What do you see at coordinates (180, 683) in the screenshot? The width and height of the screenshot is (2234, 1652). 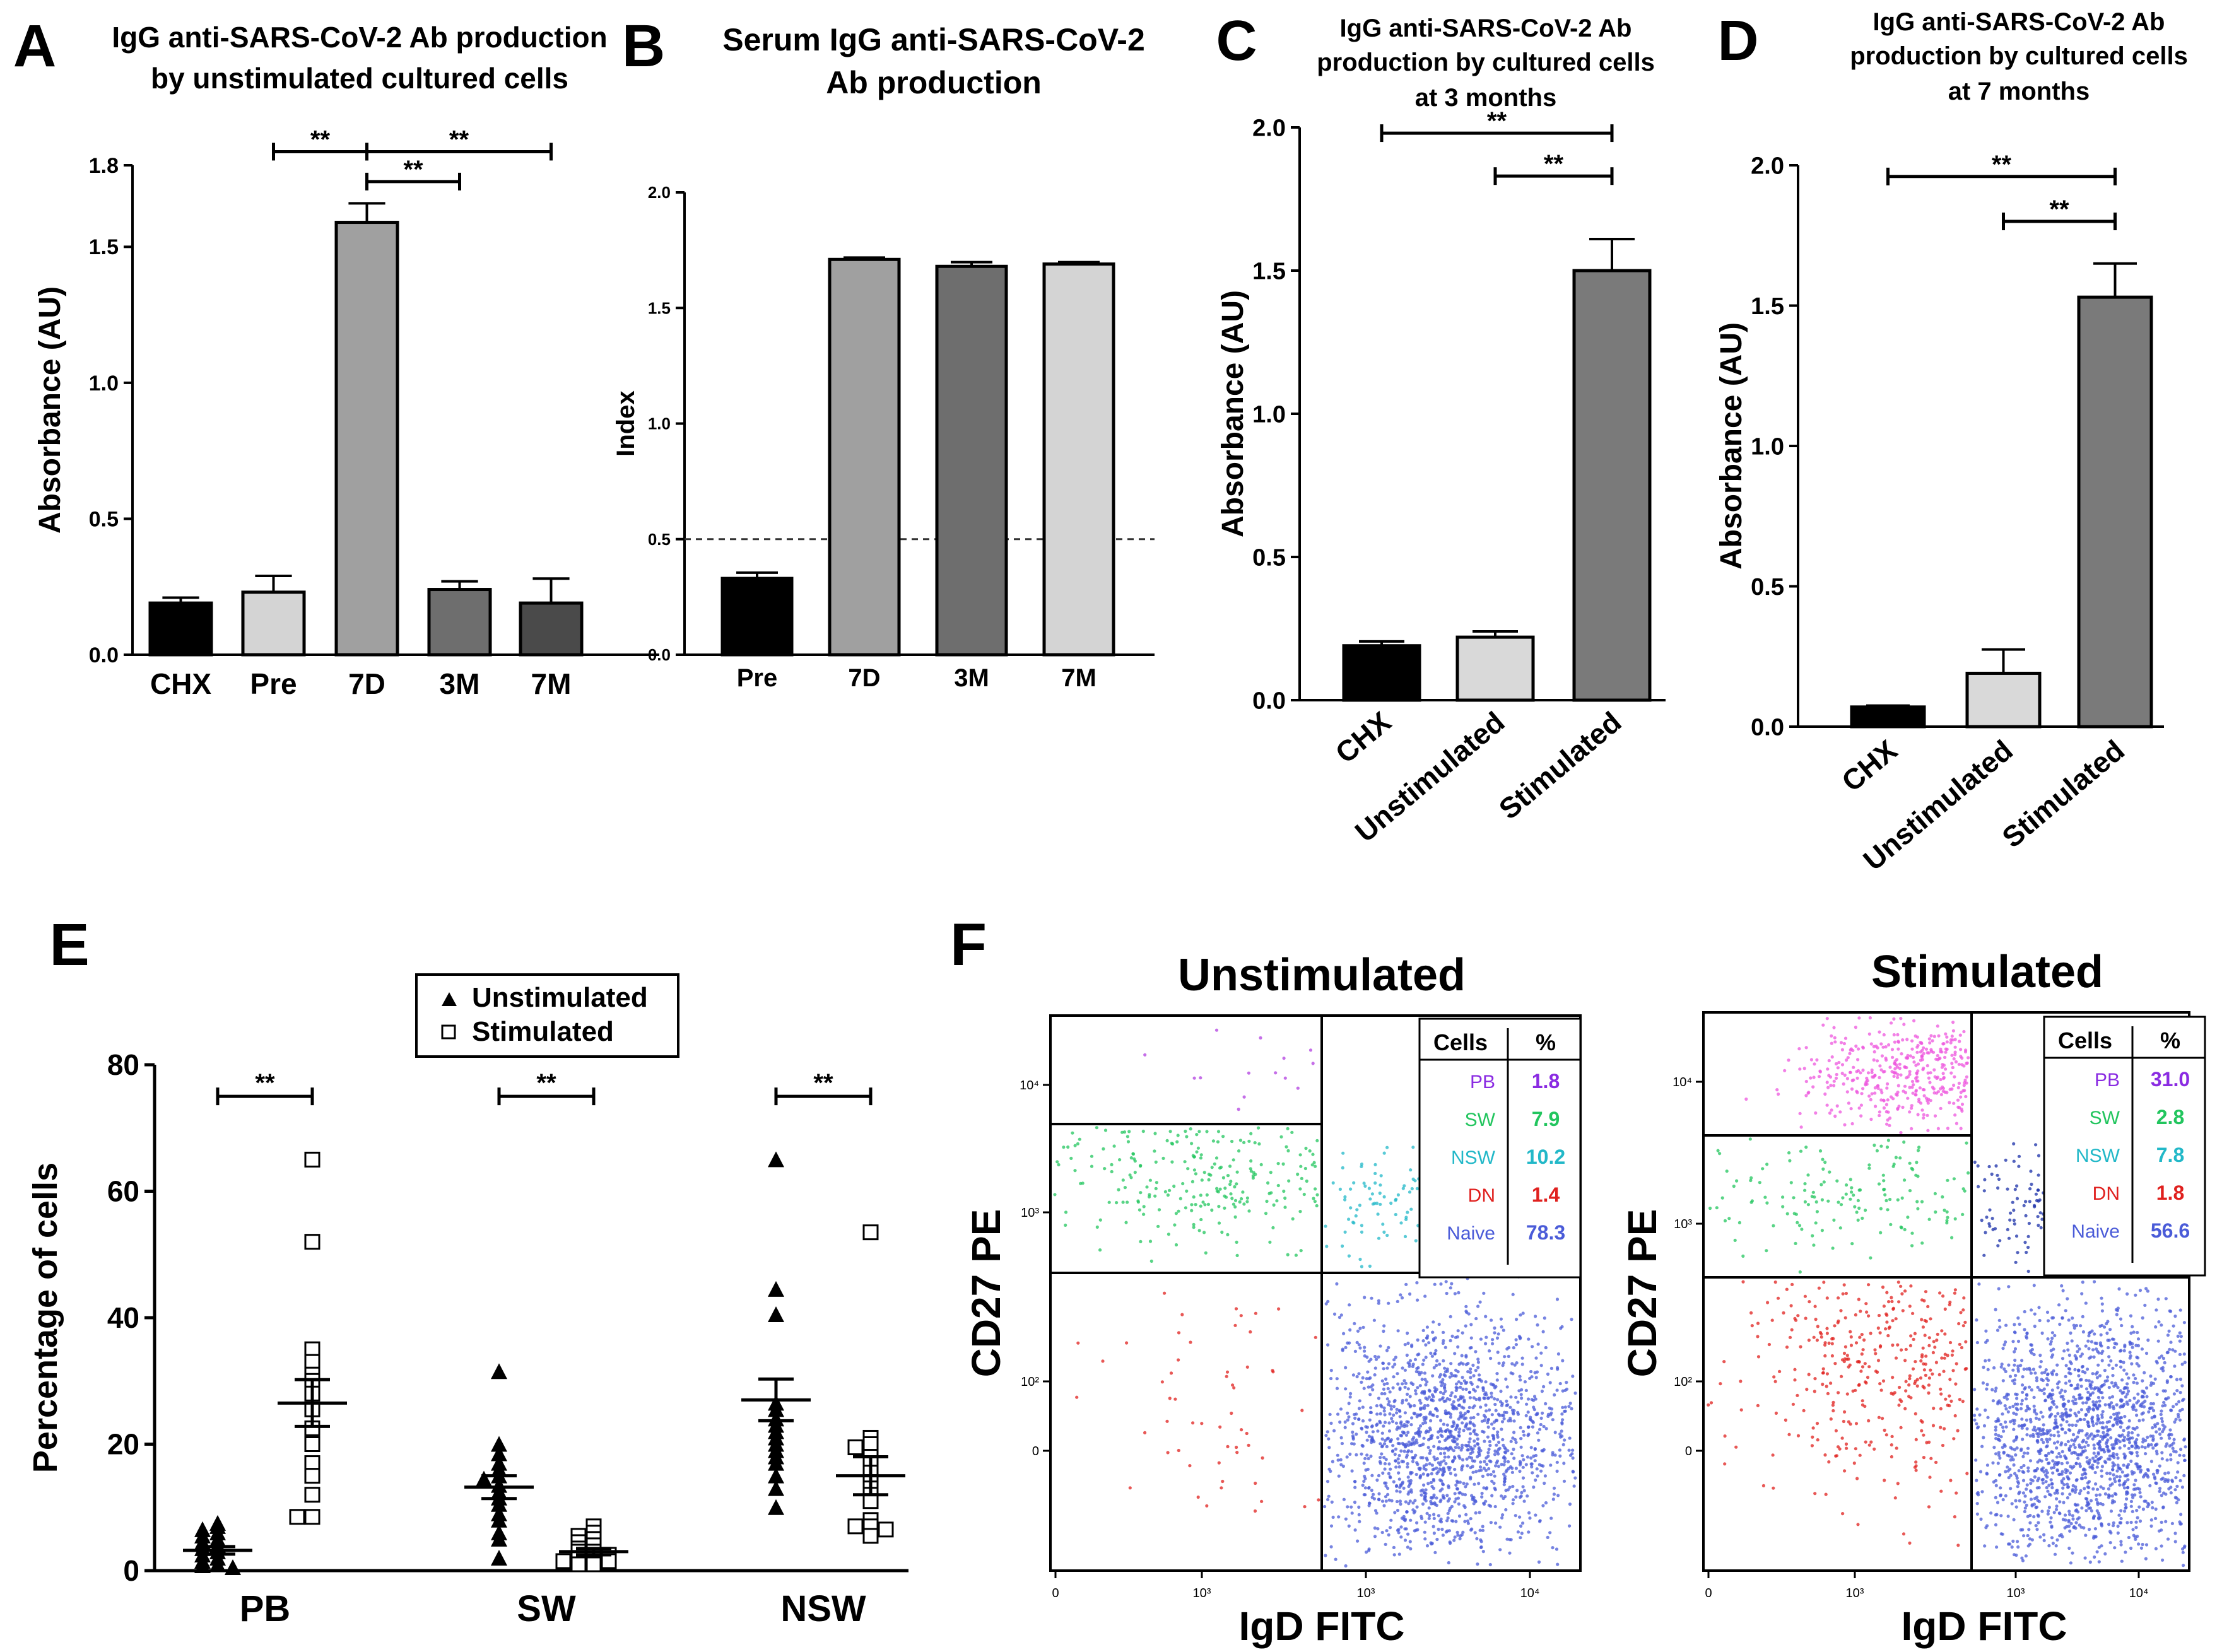 I see `category-label: CHX` at bounding box center [180, 683].